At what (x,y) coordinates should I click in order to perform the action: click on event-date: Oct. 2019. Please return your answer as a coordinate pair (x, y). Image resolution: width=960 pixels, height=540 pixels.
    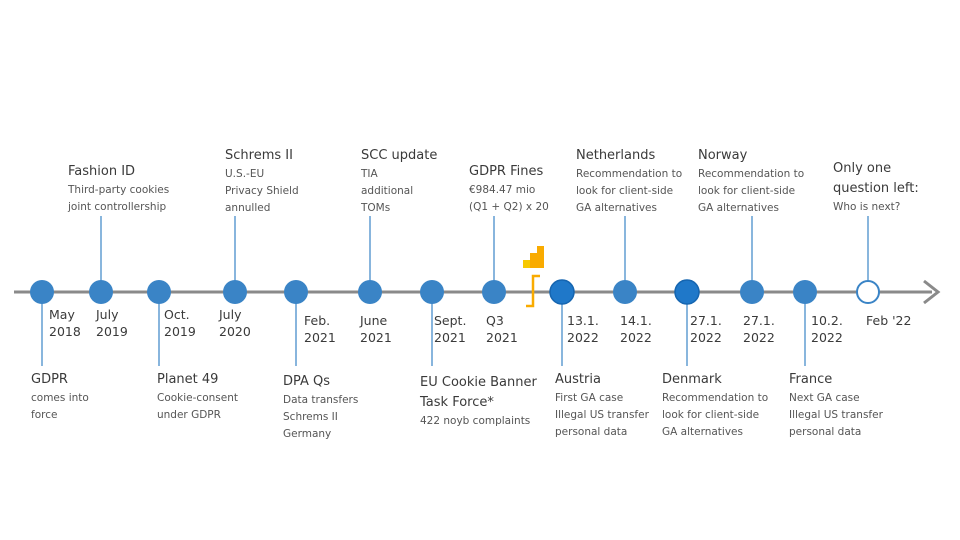
    Looking at the image, I should click on (180, 323).